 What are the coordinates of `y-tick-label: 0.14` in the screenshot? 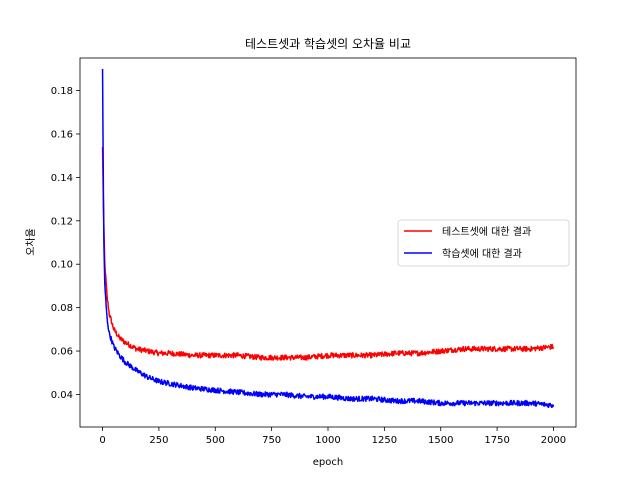 It's located at (62, 178).